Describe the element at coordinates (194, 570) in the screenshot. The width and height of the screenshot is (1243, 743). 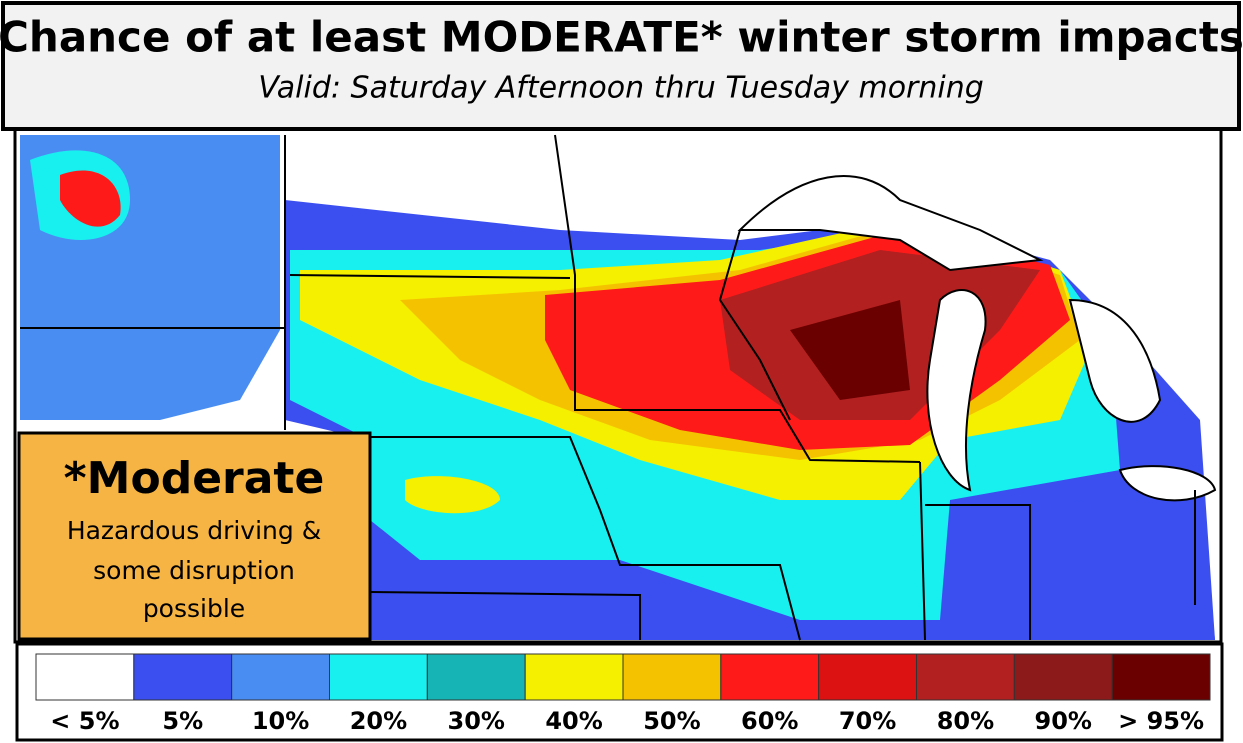
I see `note-line: some disruption` at that location.